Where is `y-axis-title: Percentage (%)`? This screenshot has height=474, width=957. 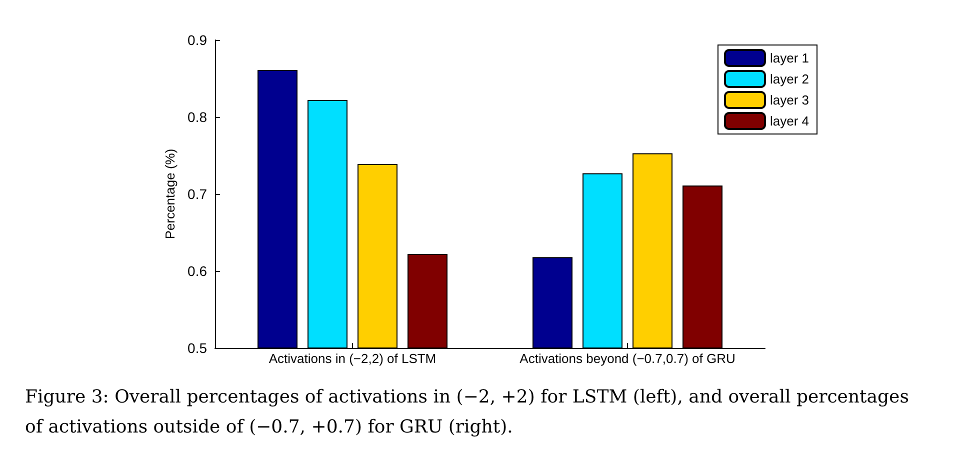
y-axis-title: Percentage (%) is located at coordinates (170, 194).